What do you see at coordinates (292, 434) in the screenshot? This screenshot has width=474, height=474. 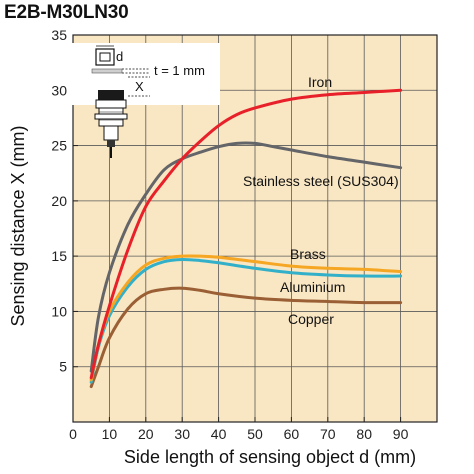 I see `x-tick-label: 60` at bounding box center [292, 434].